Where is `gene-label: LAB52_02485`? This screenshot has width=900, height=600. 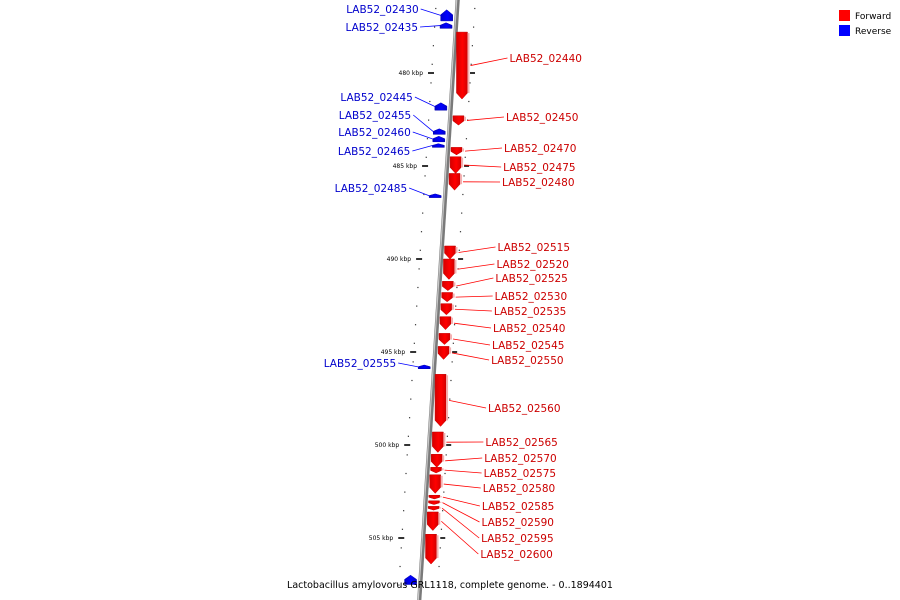 gene-label: LAB52_02485 is located at coordinates (371, 189).